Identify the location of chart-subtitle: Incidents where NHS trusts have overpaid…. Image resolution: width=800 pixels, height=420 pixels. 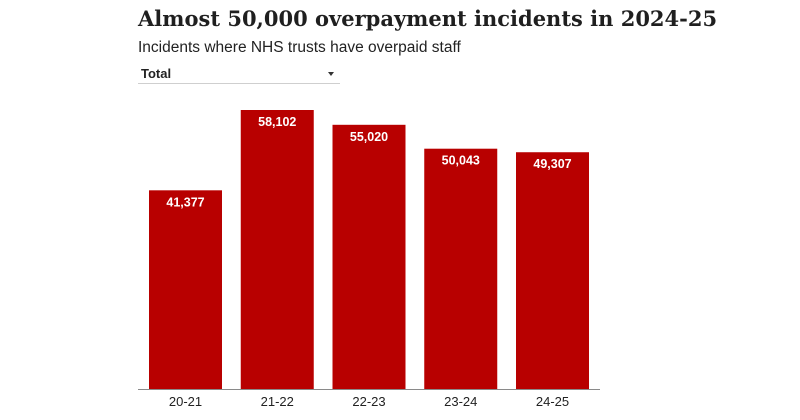
(299, 47).